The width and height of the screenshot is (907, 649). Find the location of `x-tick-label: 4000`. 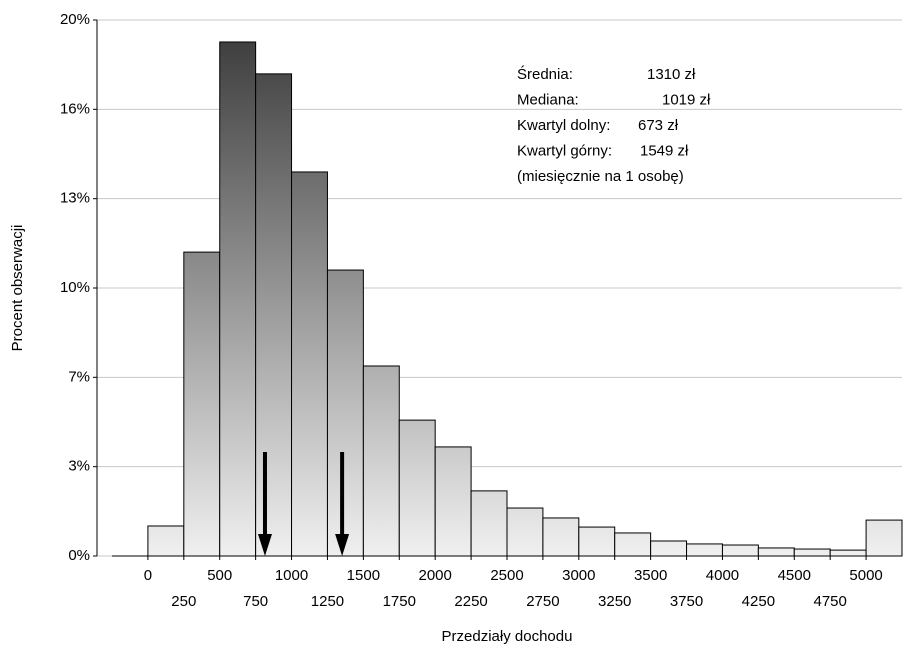

x-tick-label: 4000 is located at coordinates (722, 575).